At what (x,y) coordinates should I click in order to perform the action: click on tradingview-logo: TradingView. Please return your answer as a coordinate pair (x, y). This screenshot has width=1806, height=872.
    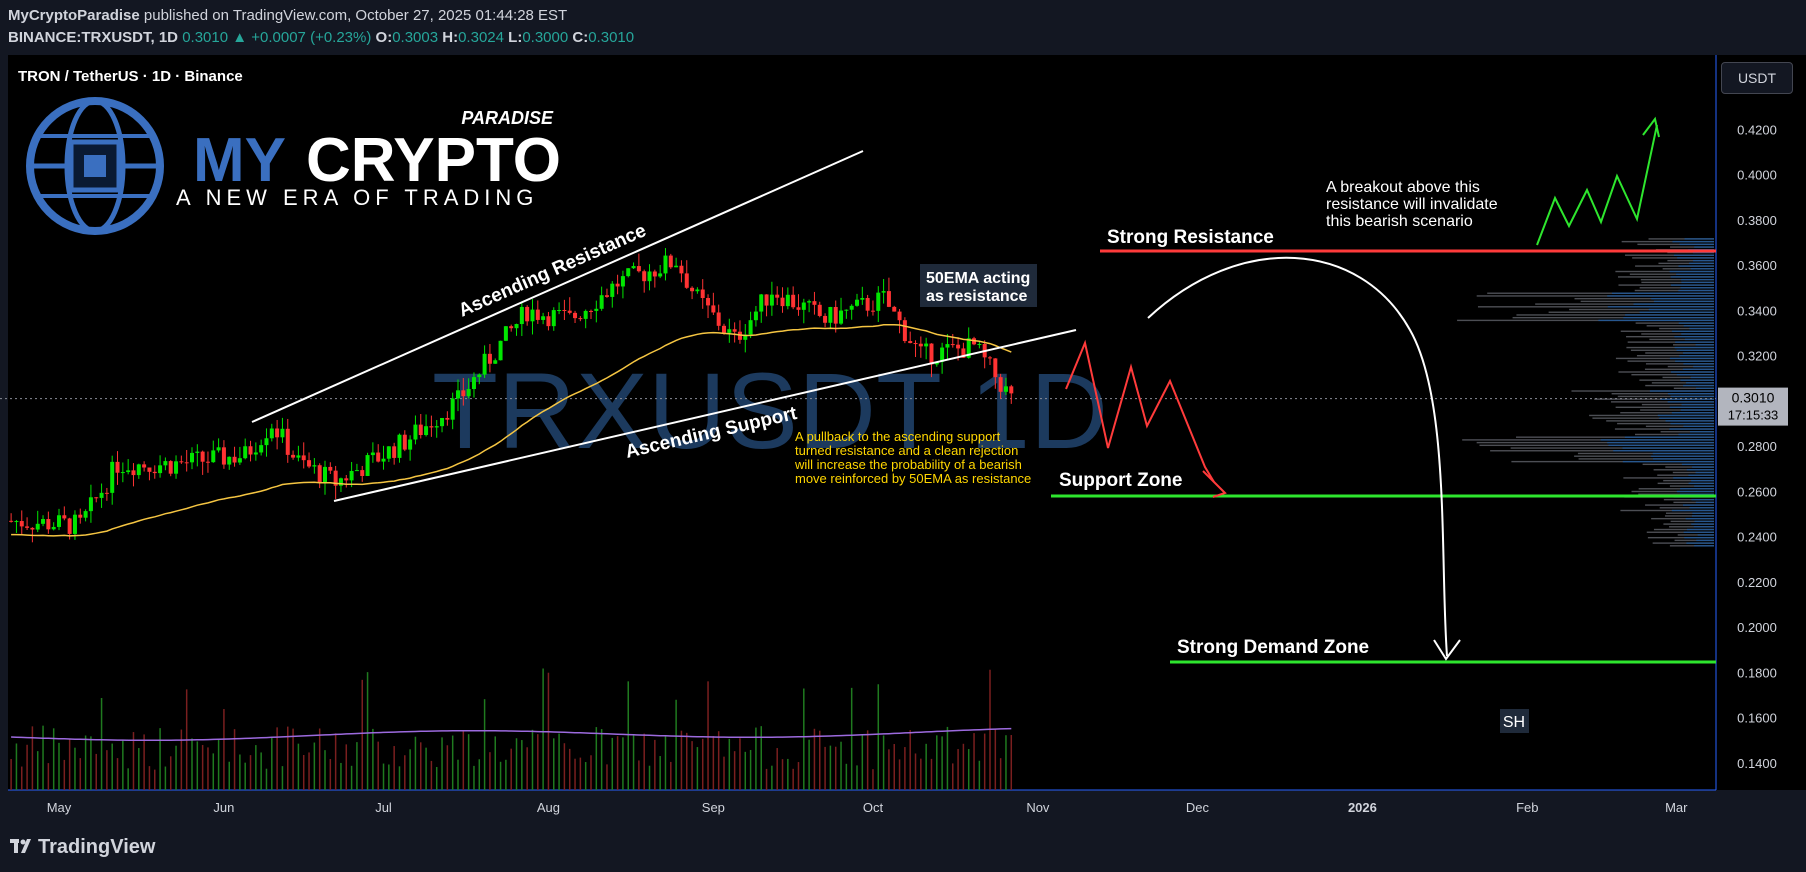
    Looking at the image, I should click on (82, 847).